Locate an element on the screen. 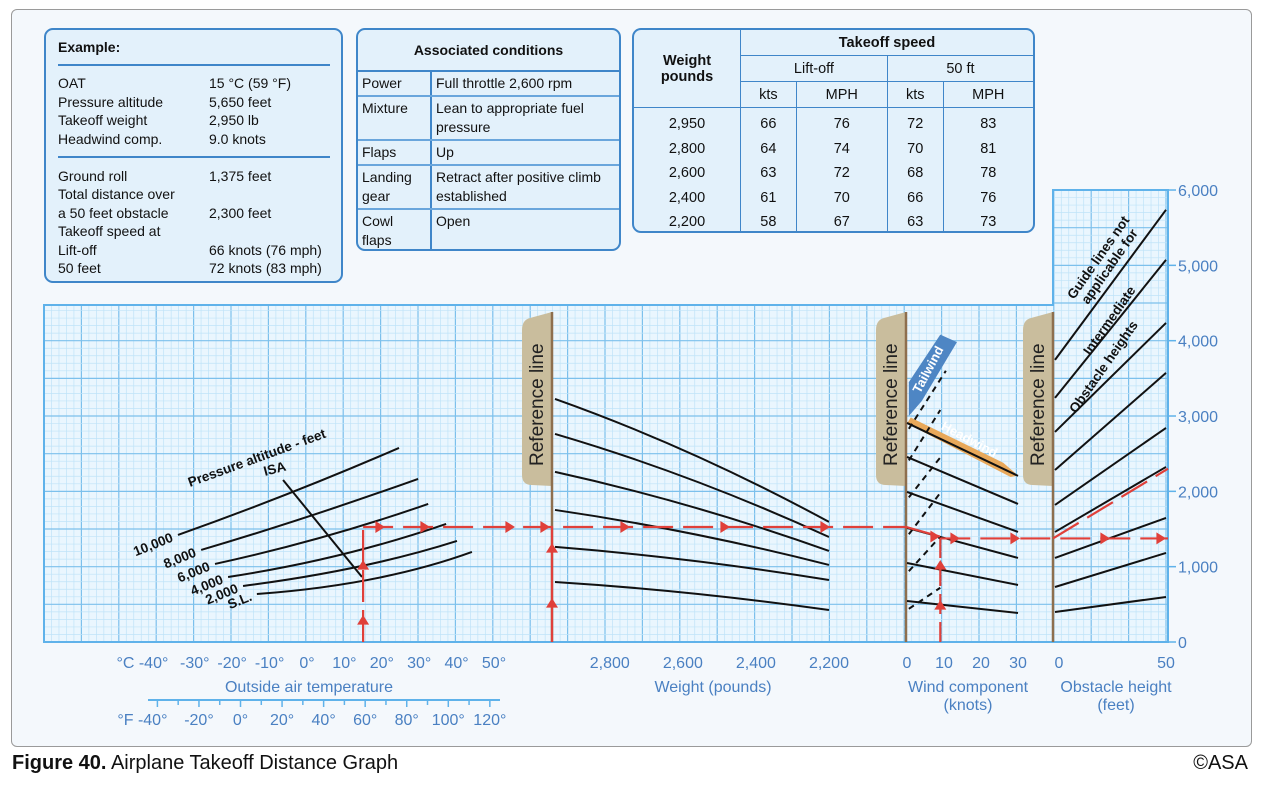 The width and height of the screenshot is (1266, 794). speed-cell: 66 is located at coordinates (915, 197).